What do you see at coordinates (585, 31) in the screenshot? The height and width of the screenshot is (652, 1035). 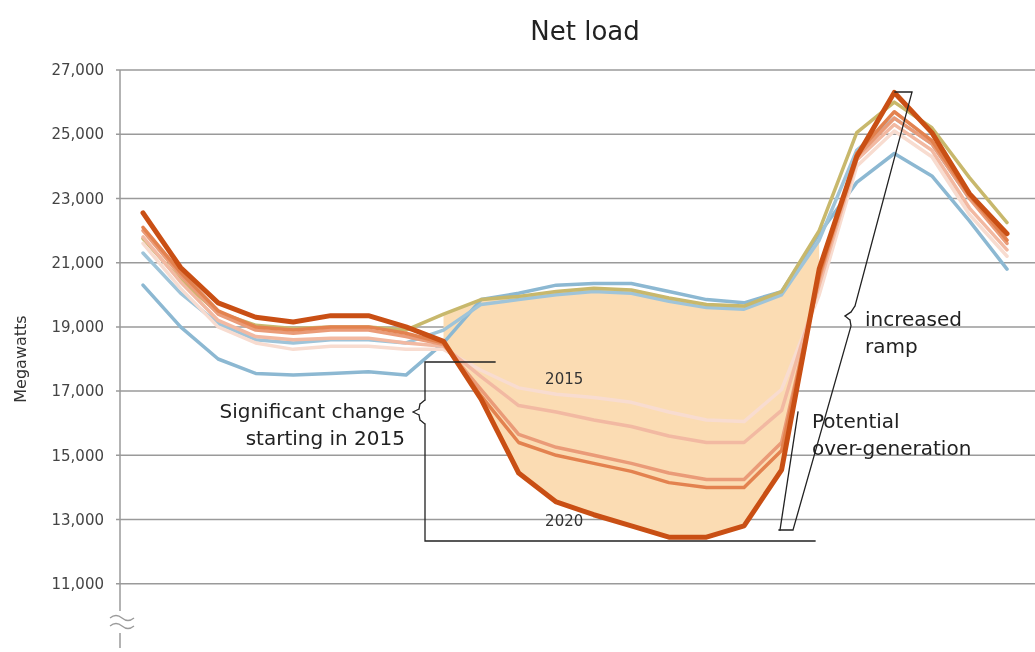 I see `chart-title: Net load` at bounding box center [585, 31].